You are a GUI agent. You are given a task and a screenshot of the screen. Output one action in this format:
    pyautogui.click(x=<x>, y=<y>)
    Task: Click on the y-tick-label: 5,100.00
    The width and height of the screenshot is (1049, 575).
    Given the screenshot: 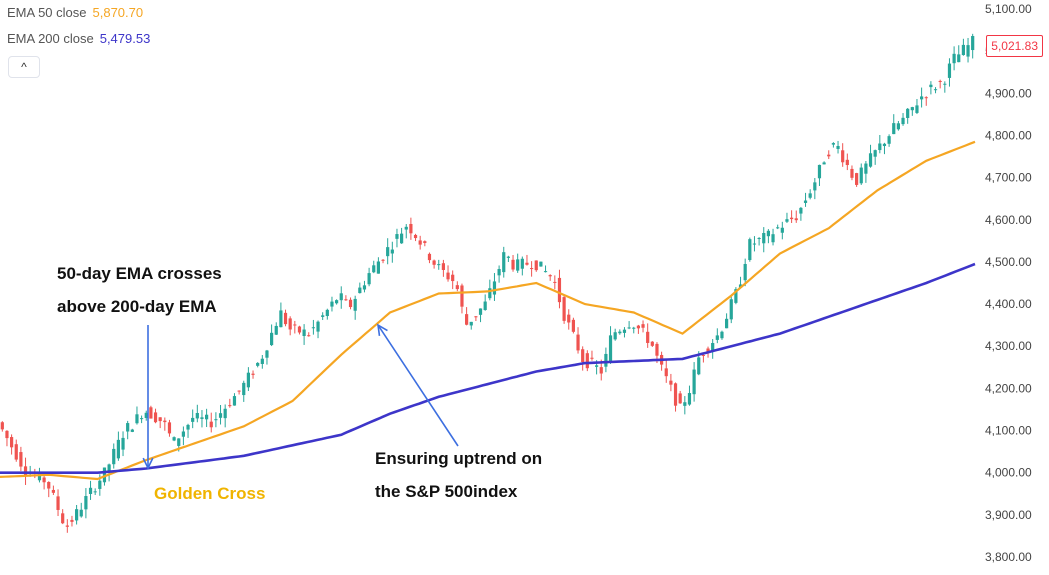 What is the action you would take?
    pyautogui.click(x=1008, y=9)
    